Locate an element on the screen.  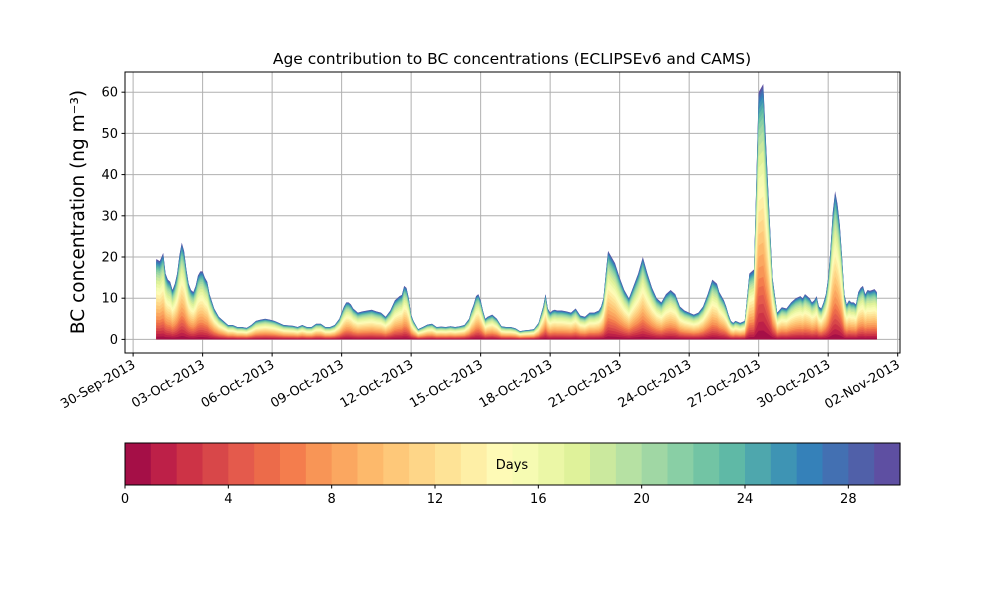
y-axis-label: BC concentration (ng m⁻³) is located at coordinates (78, 212).